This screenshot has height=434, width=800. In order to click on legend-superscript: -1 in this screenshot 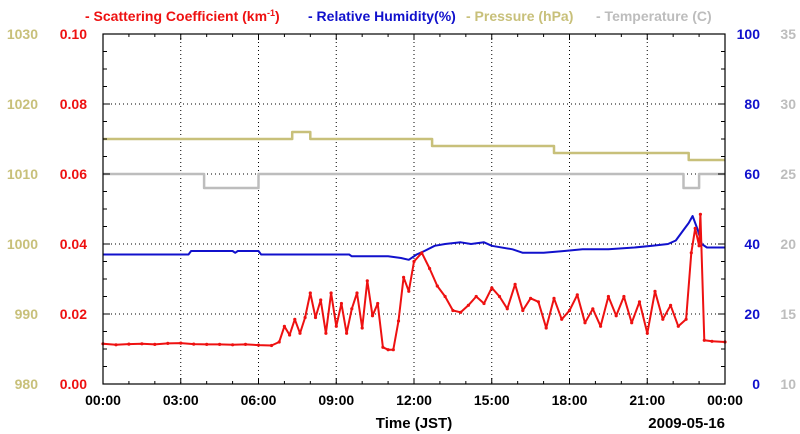, I will do `click(271, 13)`.